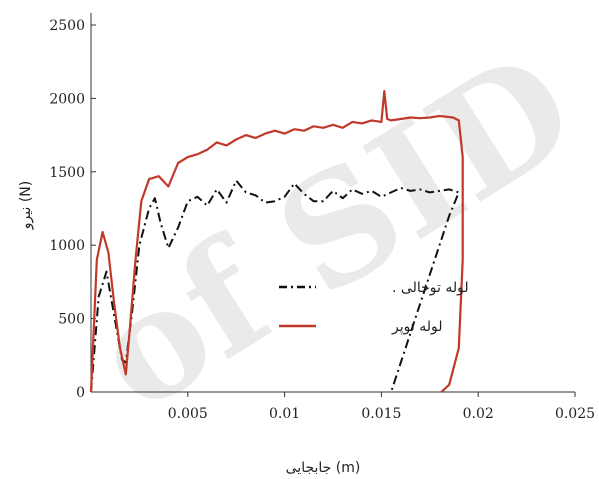 This screenshot has width=599, height=479. I want to click on y-tick-label: 1500, so click(67, 173).